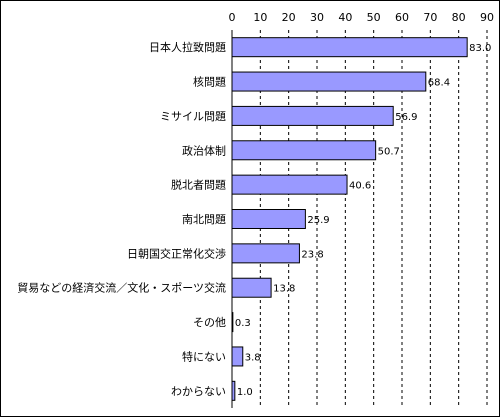  Describe the element at coordinates (187, 47) in the screenshot. I see `category-label: 日本人拉致問題` at that location.